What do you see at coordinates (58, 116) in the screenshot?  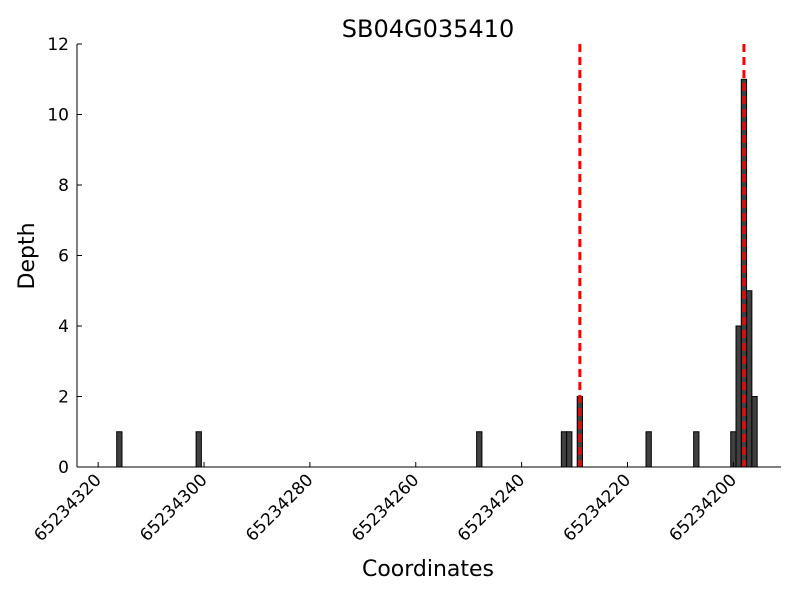 I see `y-tick-label: 10` at bounding box center [58, 116].